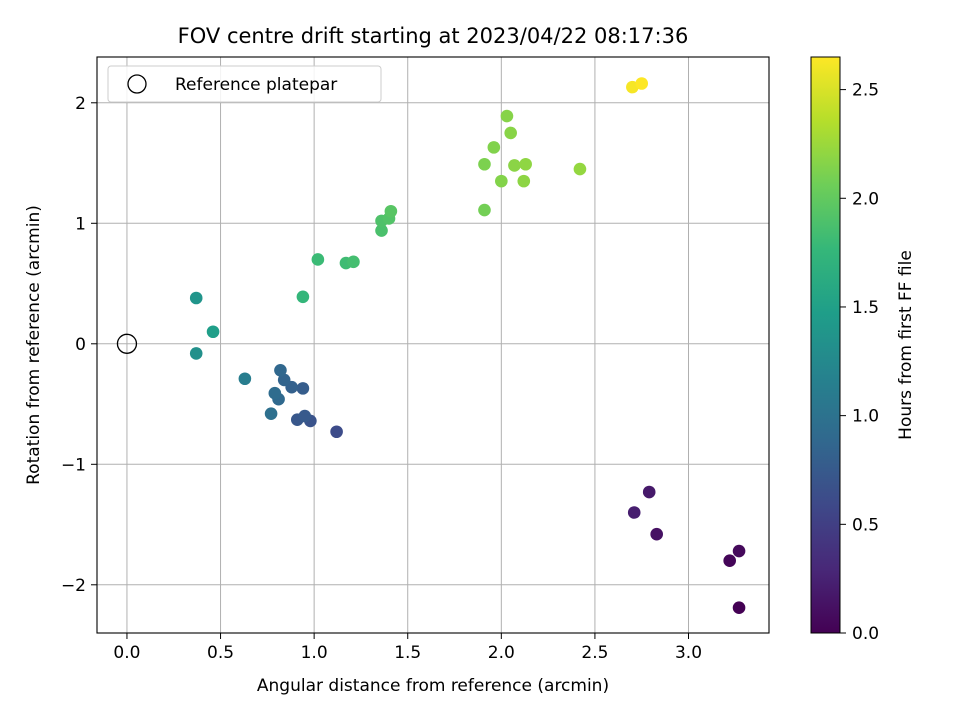  I want to click on colorbar, so click(825, 345).